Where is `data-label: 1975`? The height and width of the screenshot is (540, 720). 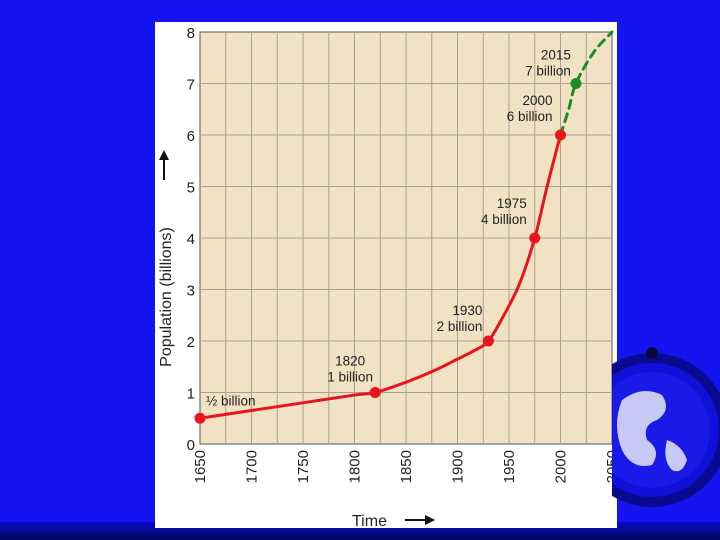 data-label: 1975 is located at coordinates (512, 203).